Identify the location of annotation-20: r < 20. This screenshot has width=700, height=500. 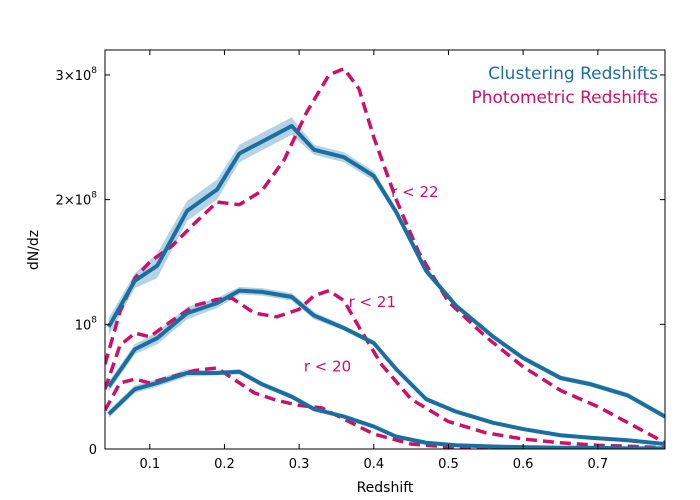
(327, 367).